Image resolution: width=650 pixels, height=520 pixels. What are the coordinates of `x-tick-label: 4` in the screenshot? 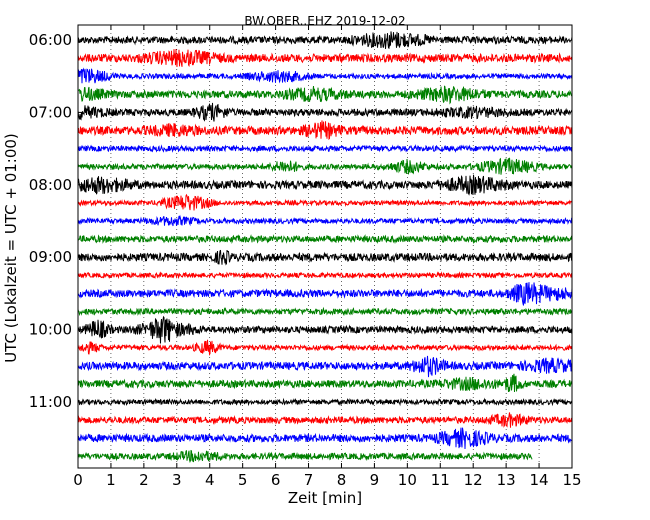 It's located at (210, 480).